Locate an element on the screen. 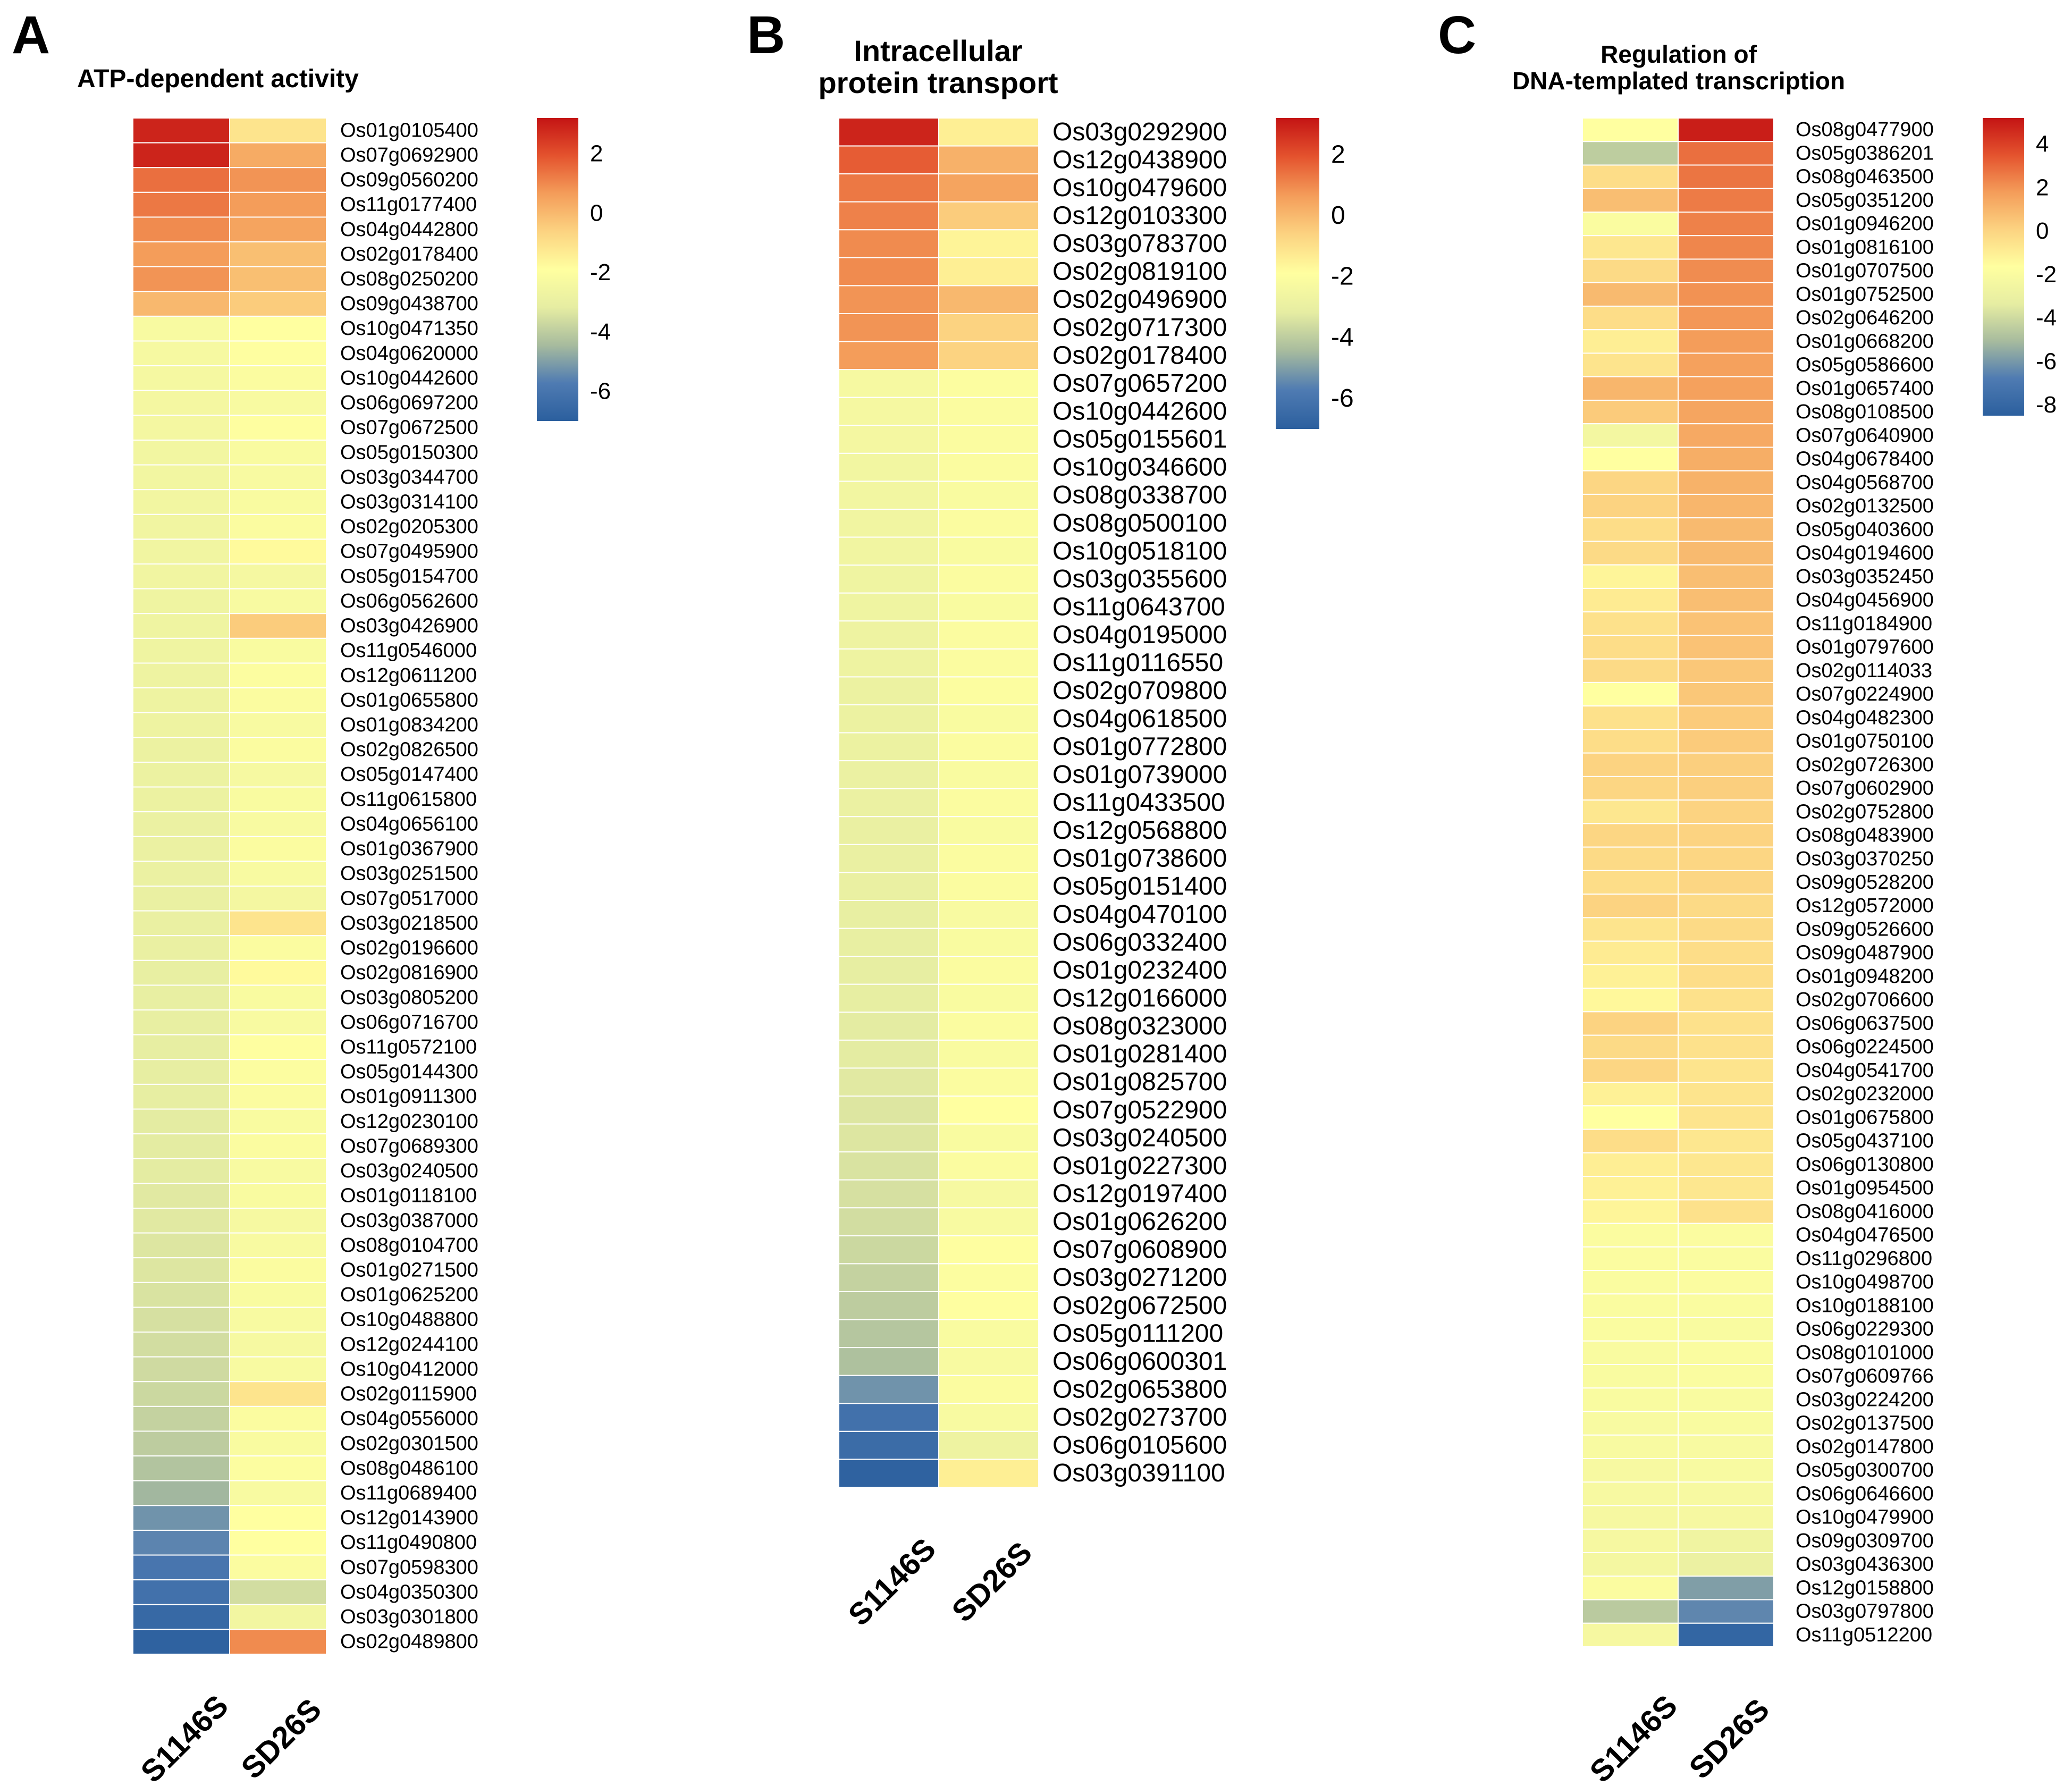 The width and height of the screenshot is (2072, 1786). gene-label: Os07g0598300 is located at coordinates (409, 1567).